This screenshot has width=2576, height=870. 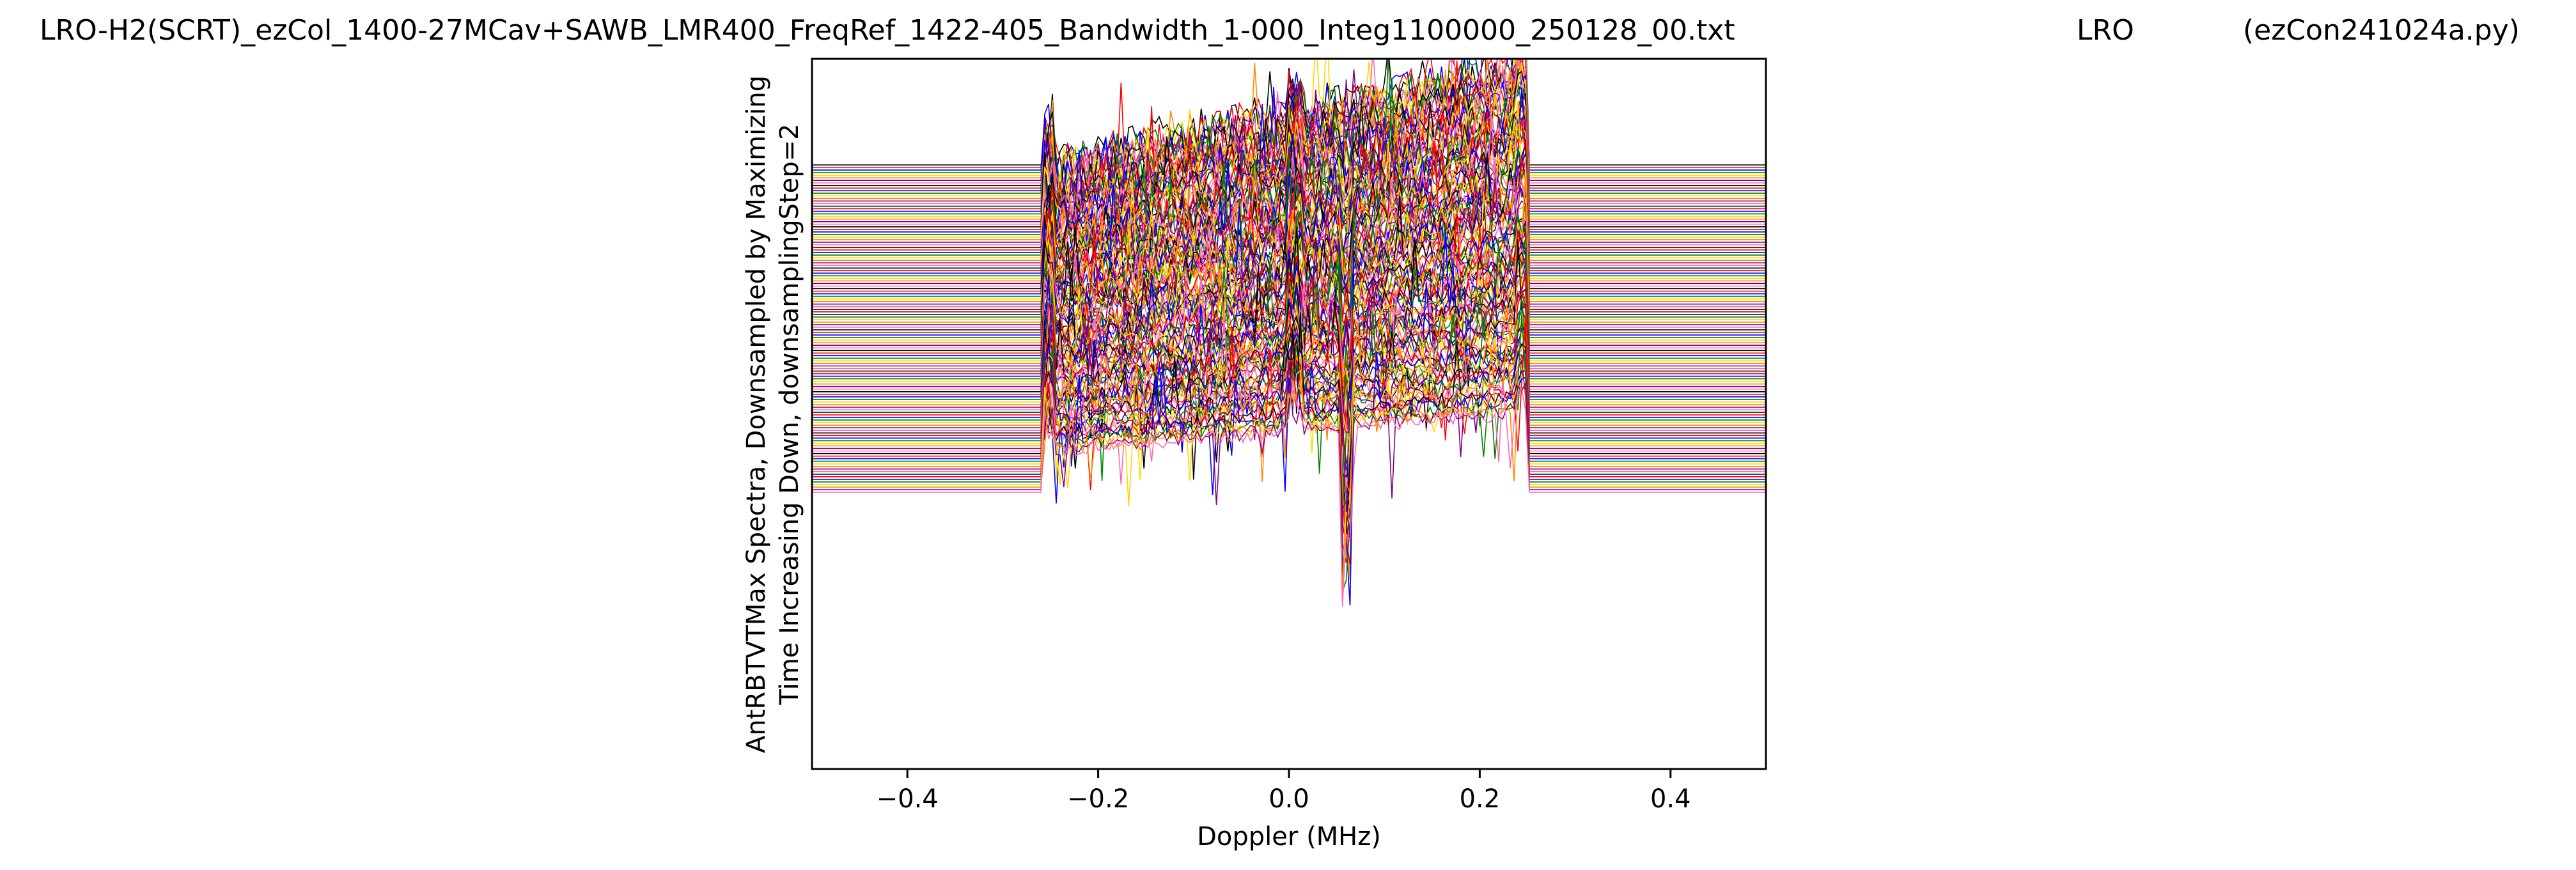 I want to click on x-tick-label: −0.4, so click(x=908, y=799).